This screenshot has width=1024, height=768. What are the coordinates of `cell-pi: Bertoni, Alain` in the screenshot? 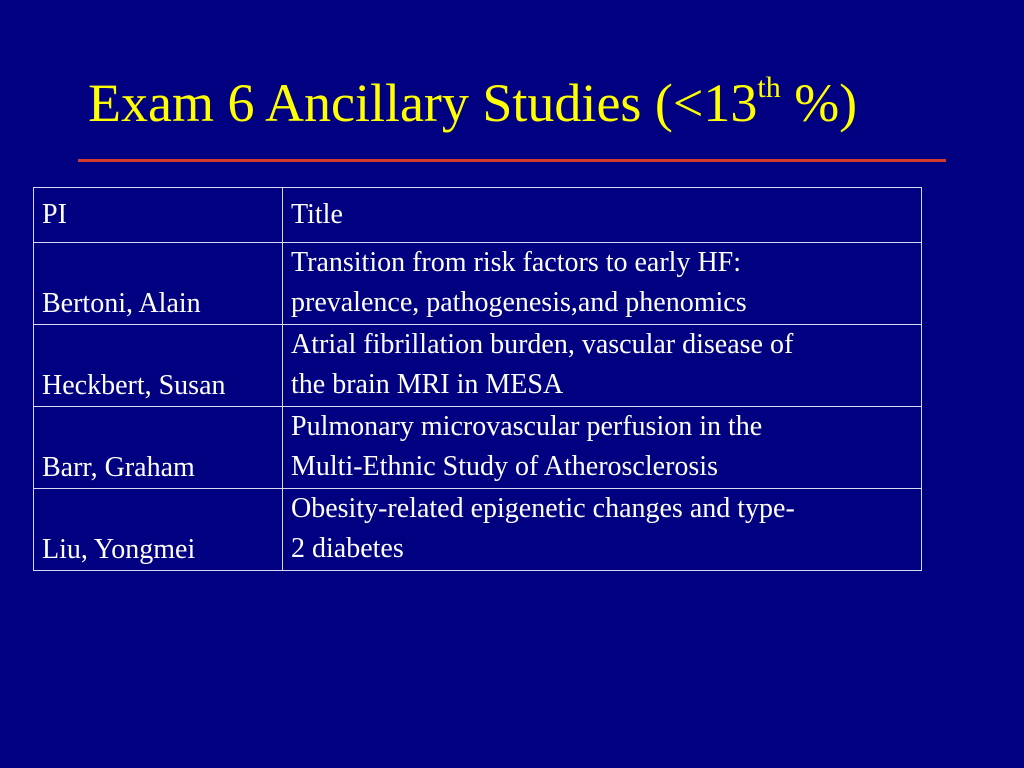 It's located at (158, 283).